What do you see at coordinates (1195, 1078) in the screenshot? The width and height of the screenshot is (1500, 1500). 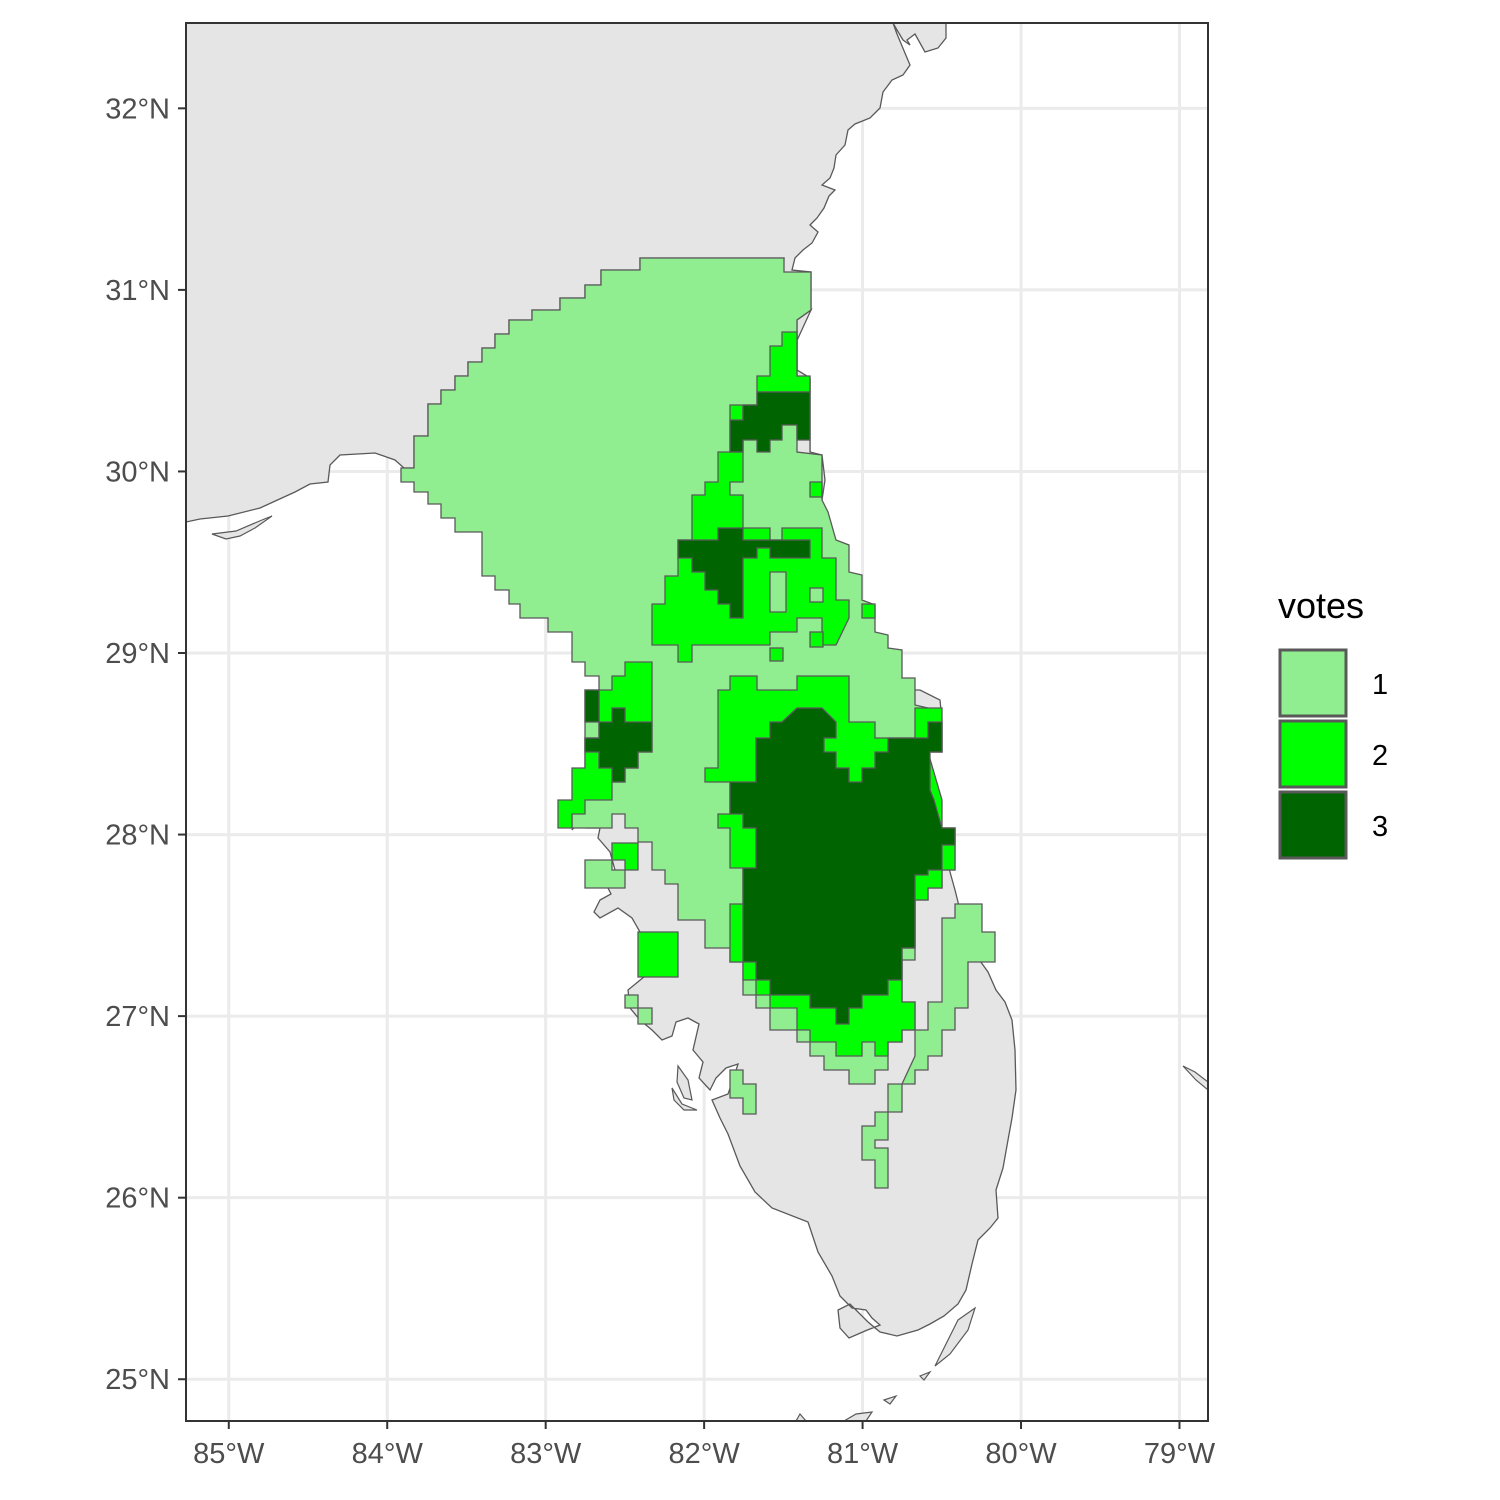 I see `land-bahamas` at bounding box center [1195, 1078].